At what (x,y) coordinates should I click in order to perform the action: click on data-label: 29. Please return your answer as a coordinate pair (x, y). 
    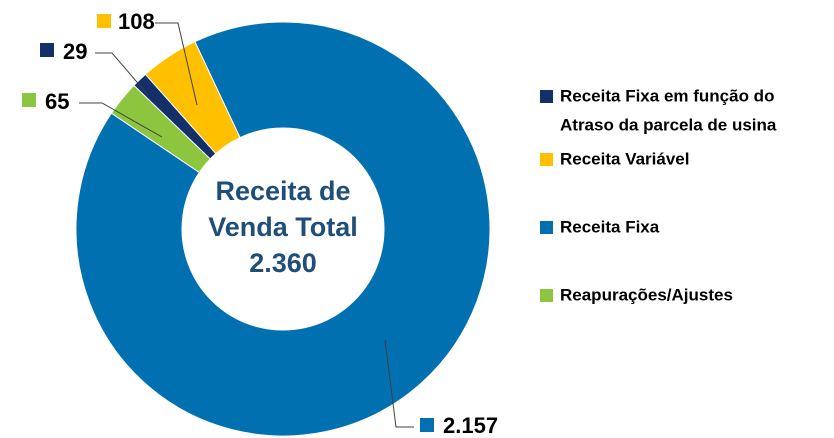
    Looking at the image, I should click on (75, 51).